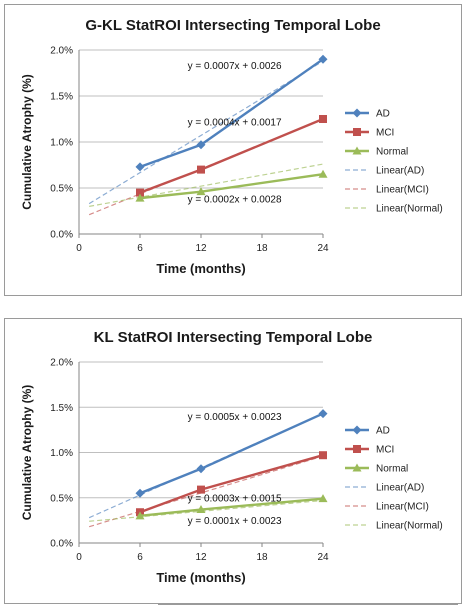  Describe the element at coordinates (235, 200) in the screenshot. I see `trendline-equation: y = 0.0002x + 0.0028` at that location.